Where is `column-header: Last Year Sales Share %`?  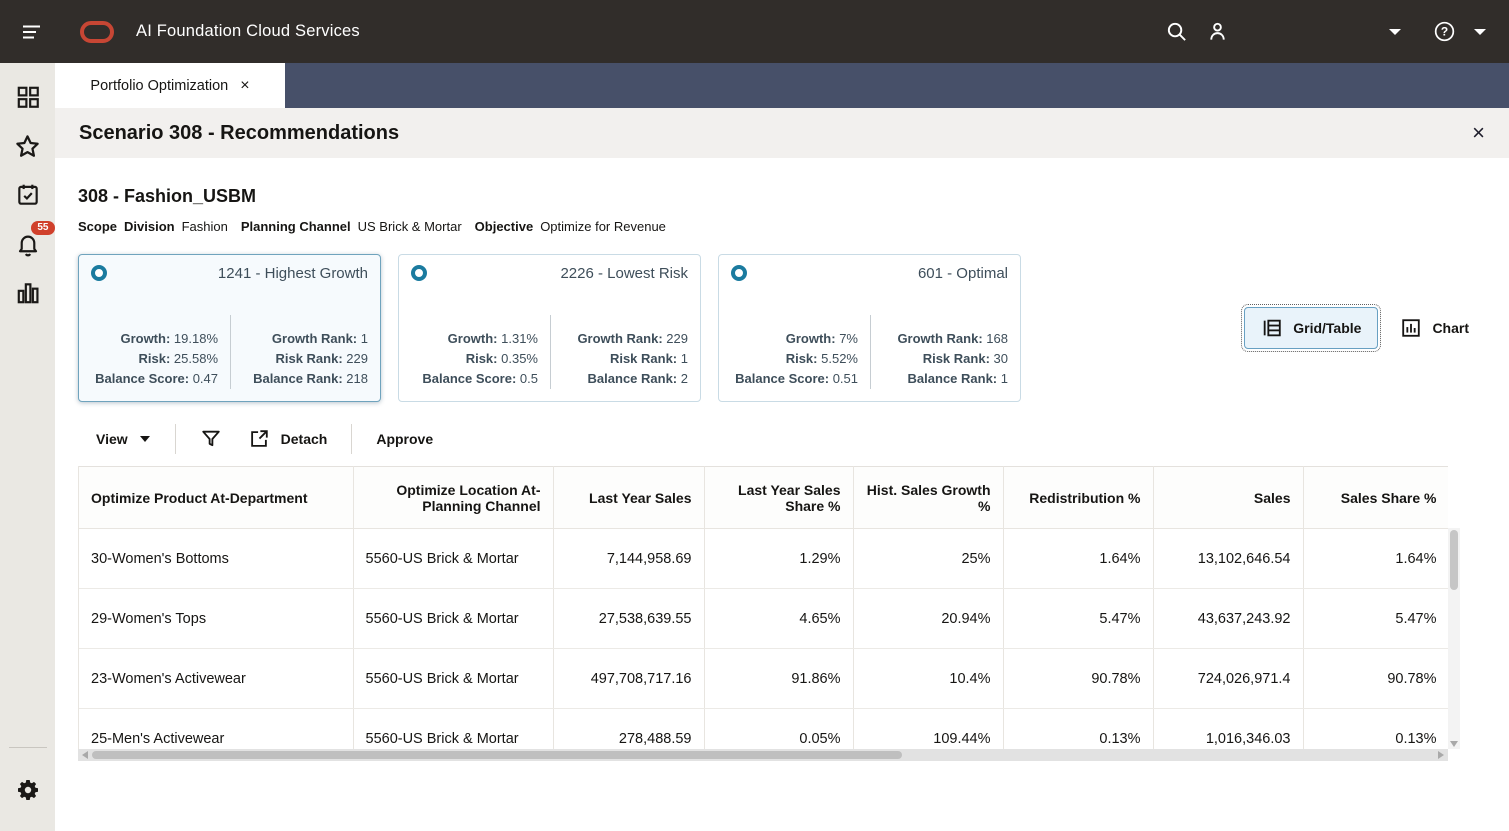 column-header: Last Year Sales Share % is located at coordinates (779, 497).